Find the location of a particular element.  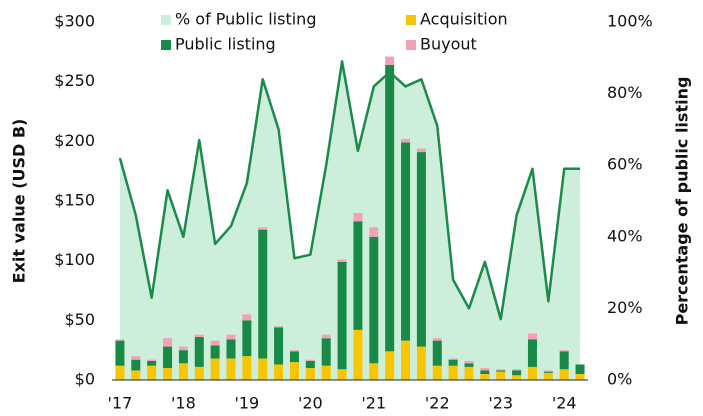

x-tick-label: '24 is located at coordinates (564, 403).